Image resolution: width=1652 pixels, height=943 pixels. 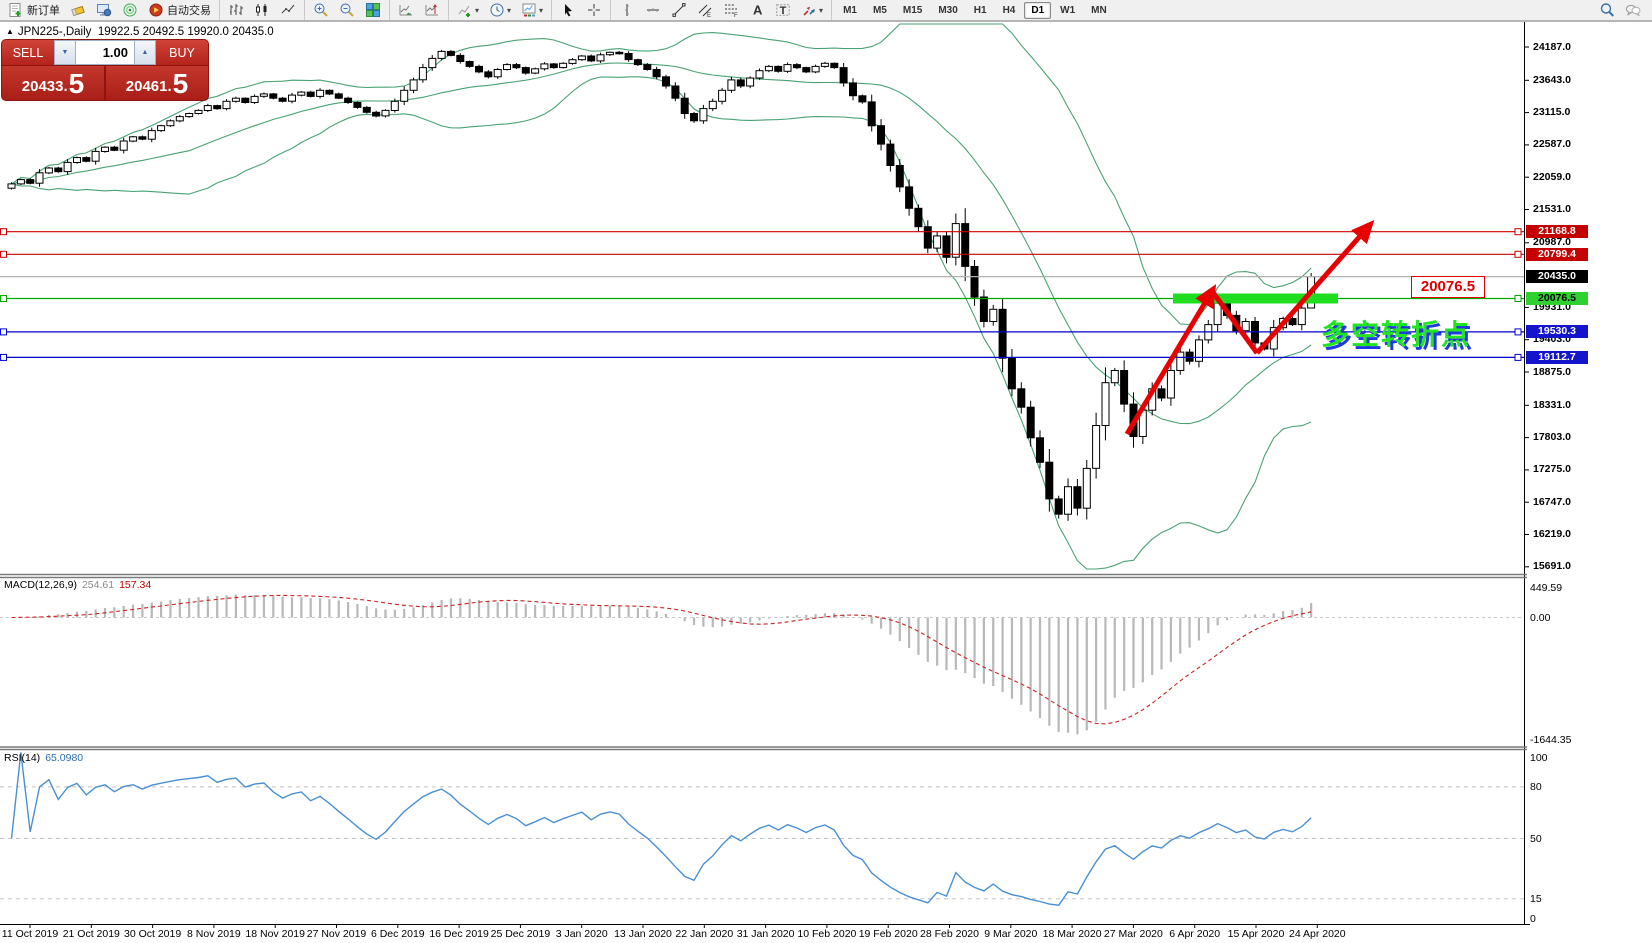 I want to click on timeframe-m1-button: M1, so click(x=850, y=10).